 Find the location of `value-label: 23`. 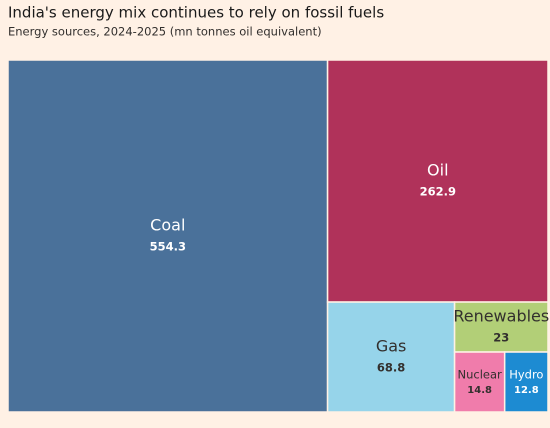

value-label: 23 is located at coordinates (501, 338).